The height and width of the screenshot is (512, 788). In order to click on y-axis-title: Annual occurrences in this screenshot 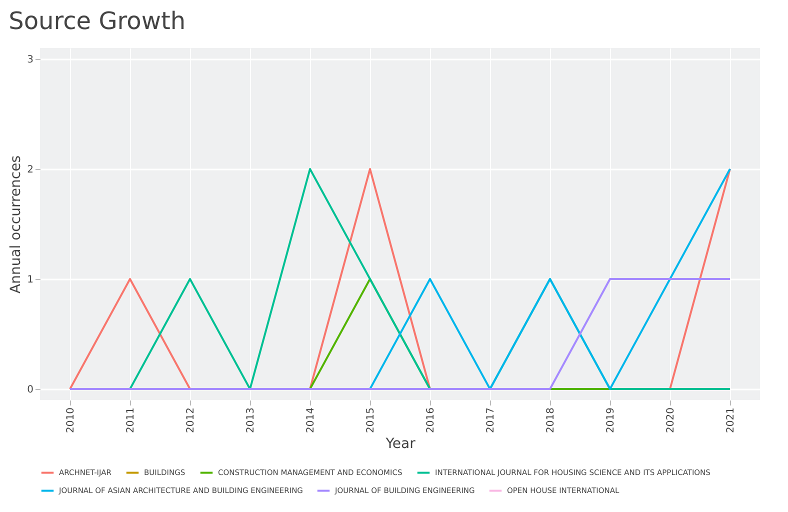, I will do `click(16, 225)`.